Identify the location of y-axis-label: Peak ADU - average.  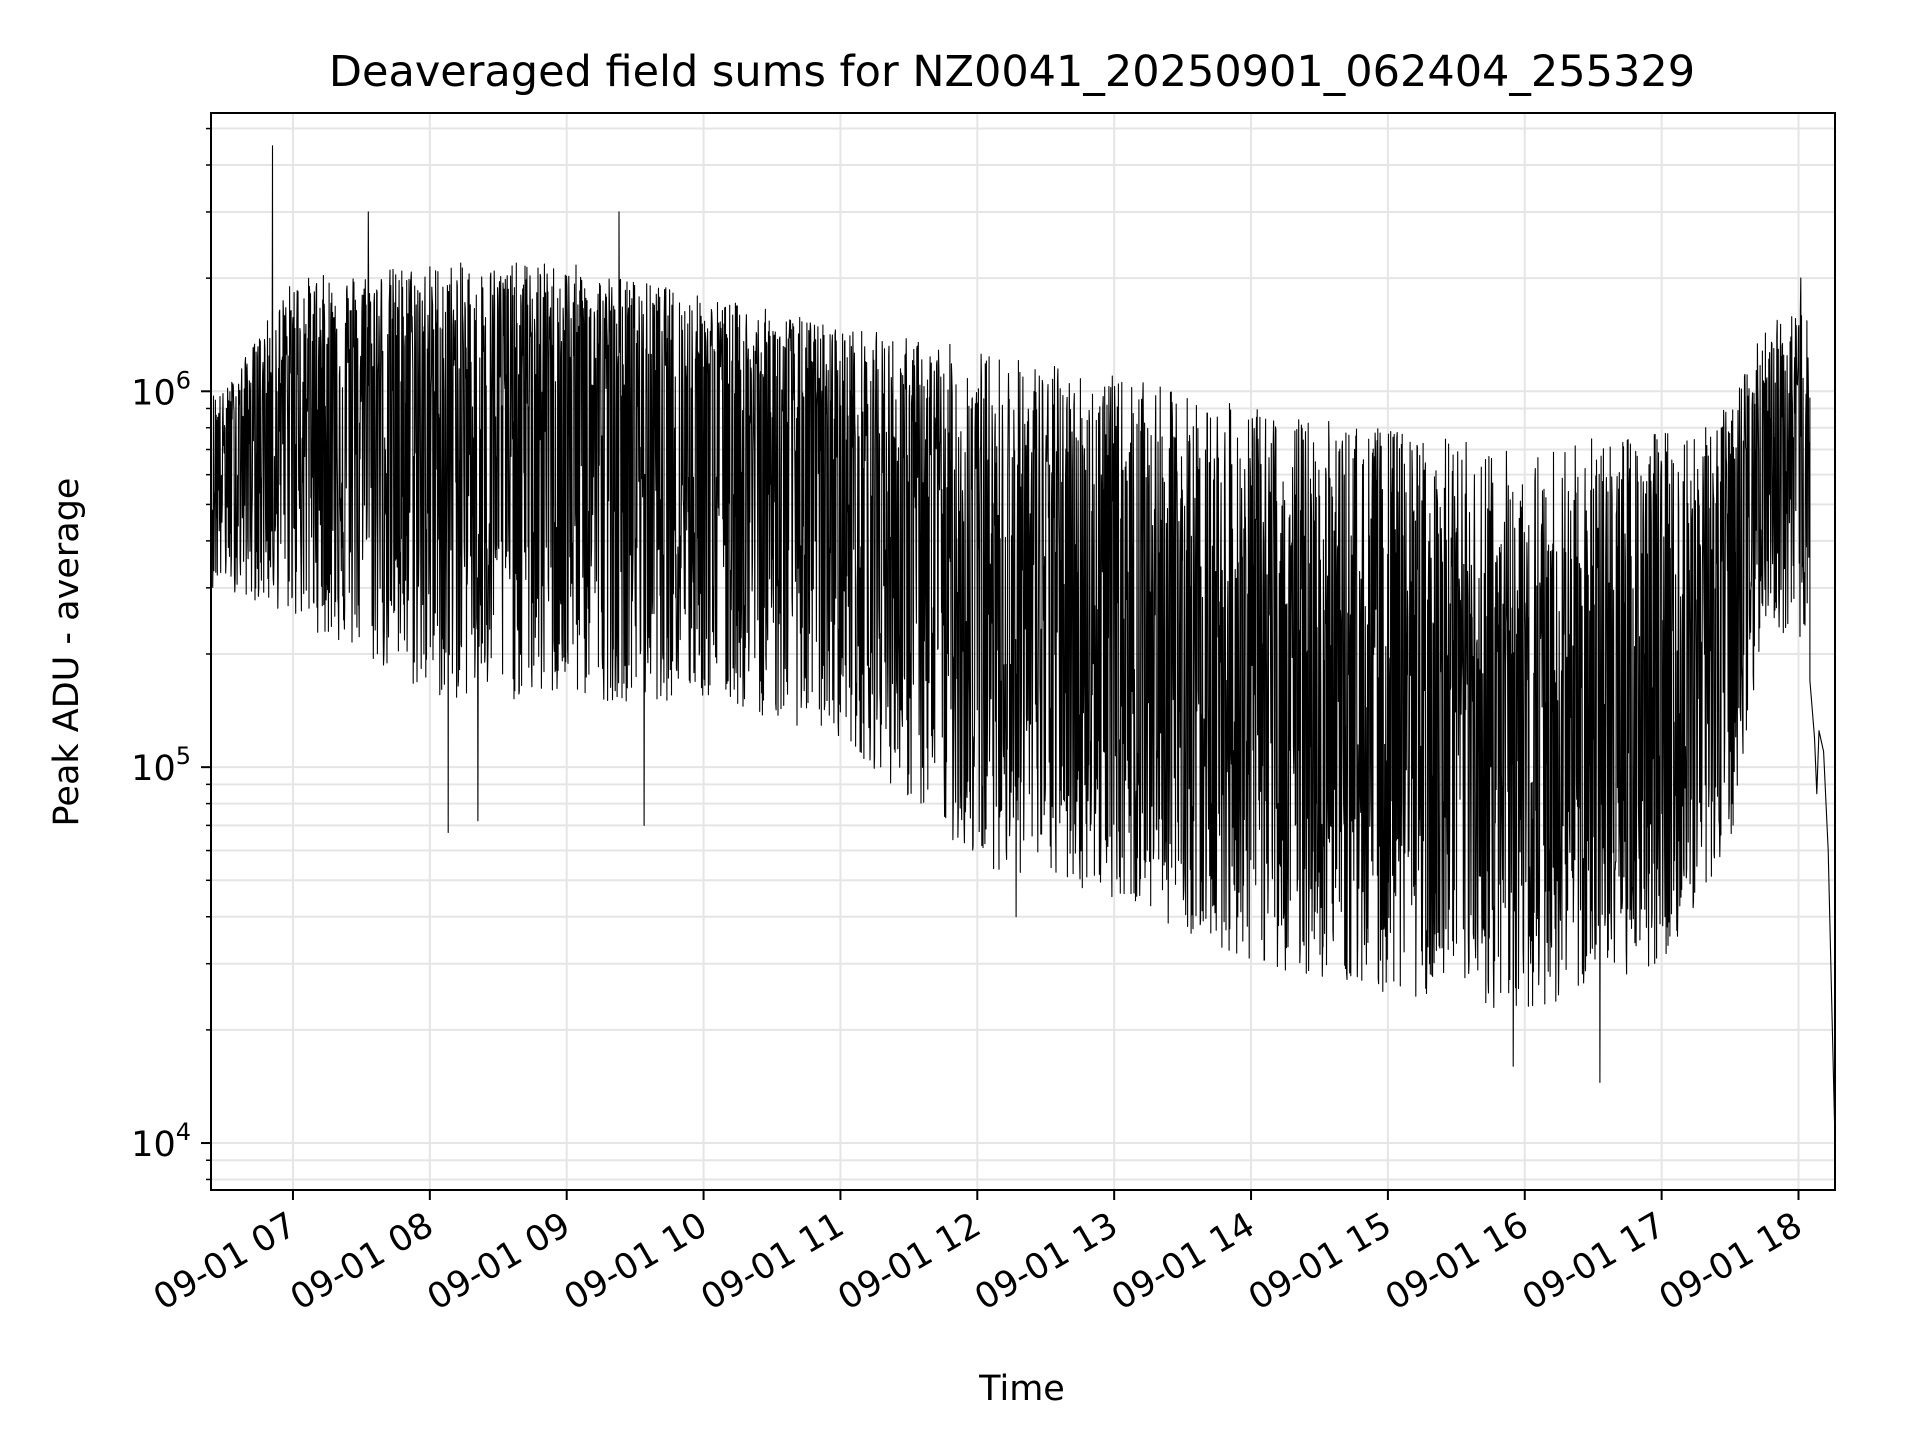
(67, 652).